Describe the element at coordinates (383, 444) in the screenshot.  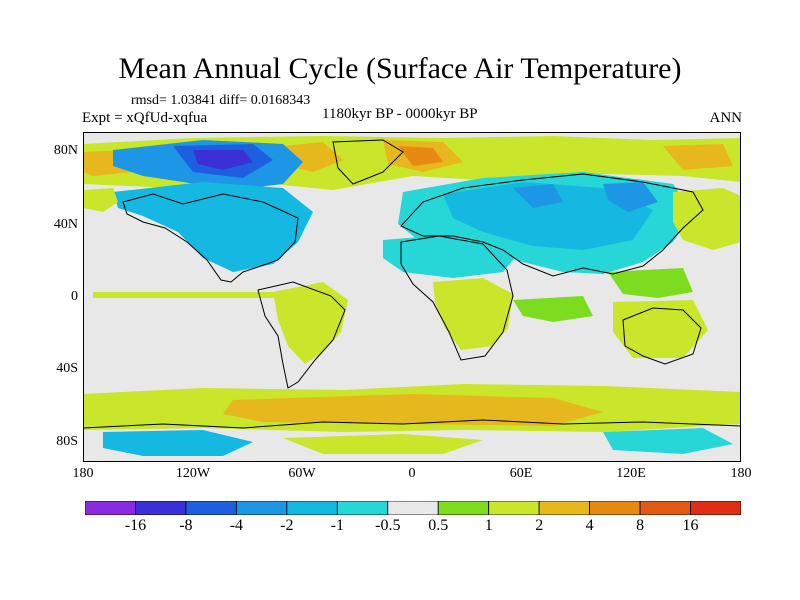
I see `antarctic-warm-patch` at that location.